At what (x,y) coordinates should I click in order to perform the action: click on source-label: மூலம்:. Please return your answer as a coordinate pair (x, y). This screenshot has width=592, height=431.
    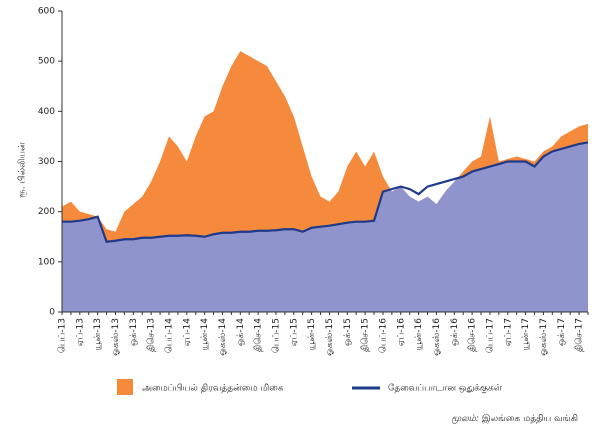
    Looking at the image, I should click on (465, 419).